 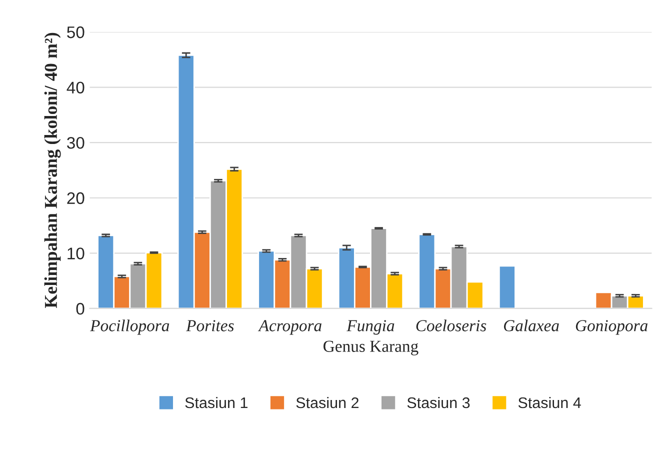 What do you see at coordinates (52, 170) in the screenshot?
I see `y-axis-title: Kelimpahan Karang (koloni/ 40 m²)` at bounding box center [52, 170].